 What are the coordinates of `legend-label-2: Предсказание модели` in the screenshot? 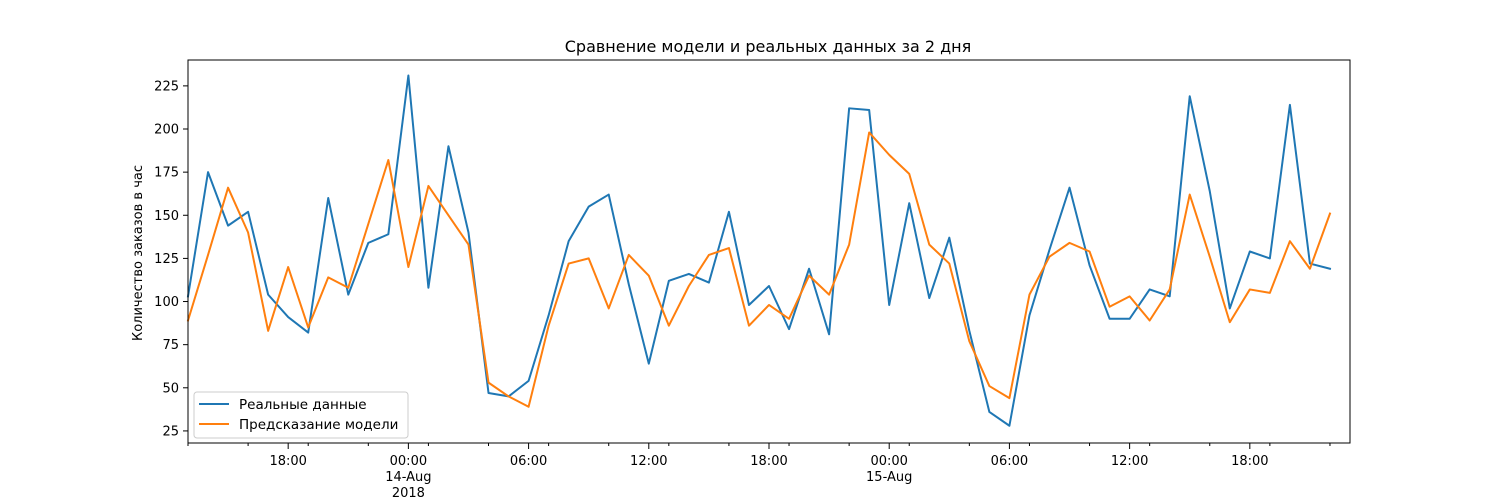 It's located at (318, 425).